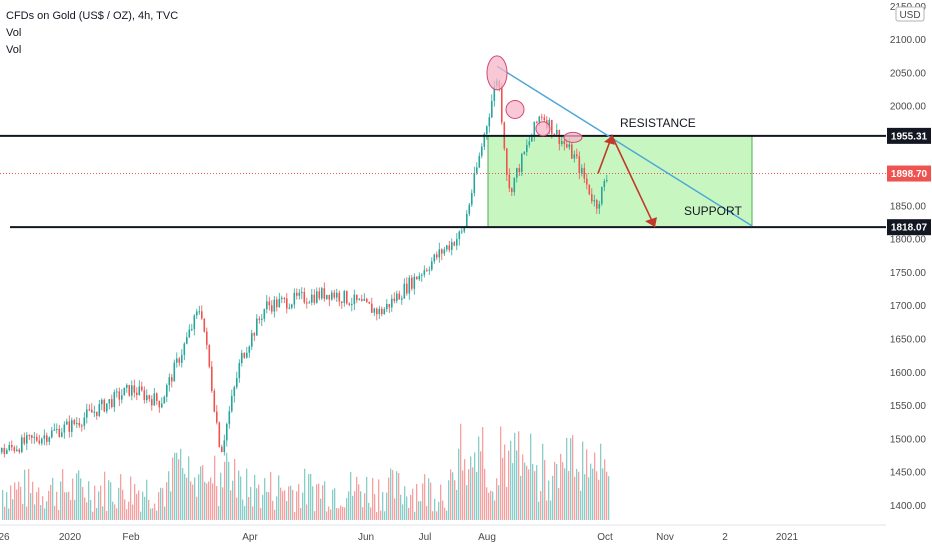 The width and height of the screenshot is (932, 550). Describe the element at coordinates (92, 33) in the screenshot. I see `chart-legend: CFDs on Gold (US$ / OZ), 4h, TVC Vol Vol` at that location.